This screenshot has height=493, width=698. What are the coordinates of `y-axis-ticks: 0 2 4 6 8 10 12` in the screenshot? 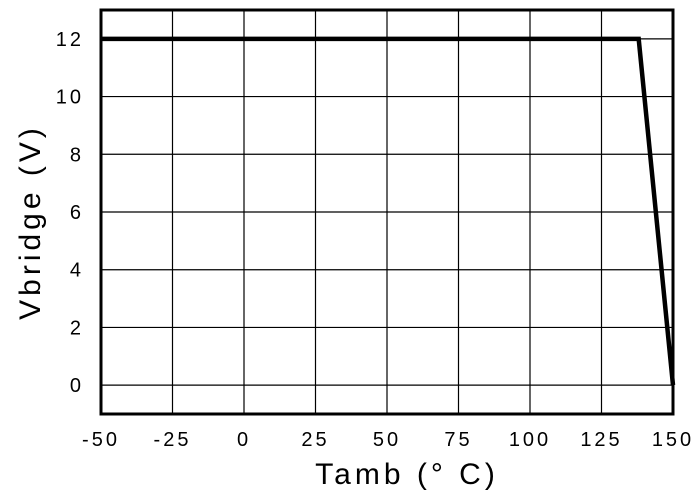 It's located at (70, 213).